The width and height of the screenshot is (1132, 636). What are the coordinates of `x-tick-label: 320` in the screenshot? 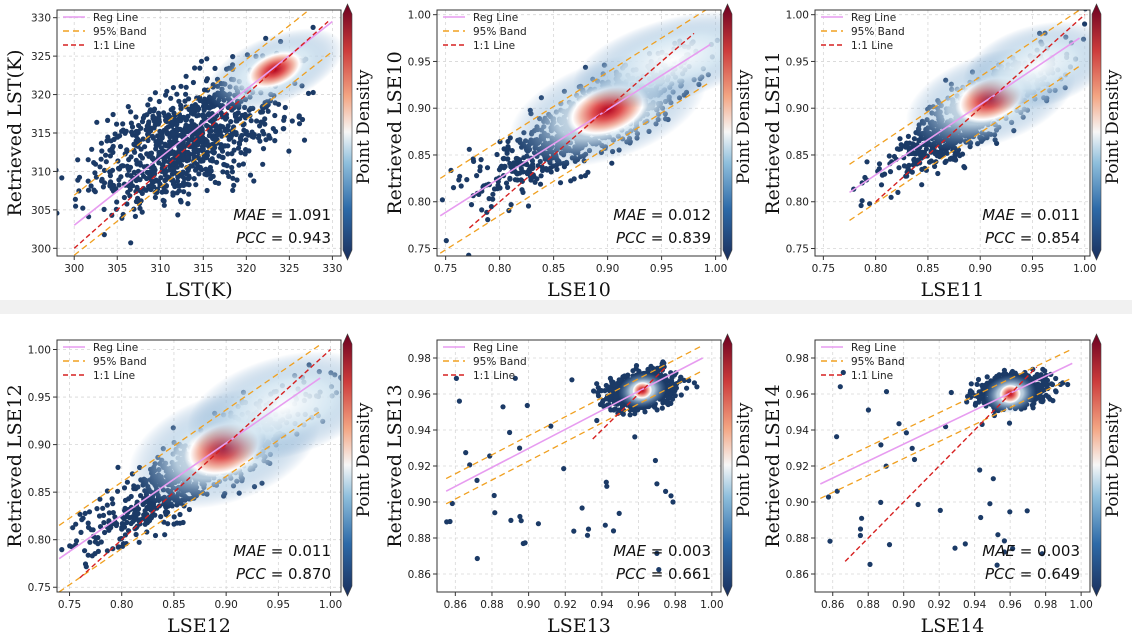 It's located at (246, 269).